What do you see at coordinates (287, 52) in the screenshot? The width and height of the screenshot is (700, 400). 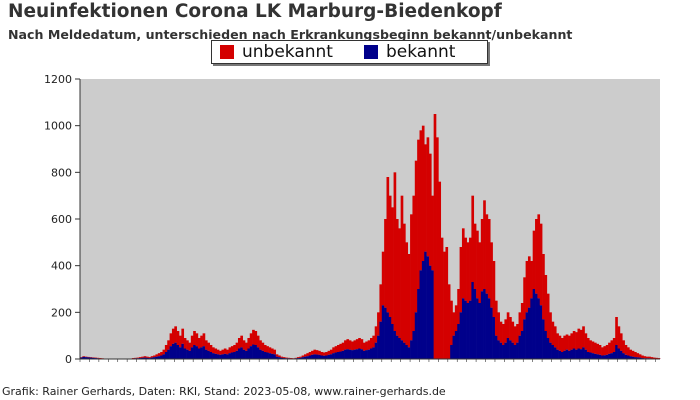 I see `legend-label-unbekannt: unbekannt` at bounding box center [287, 52].